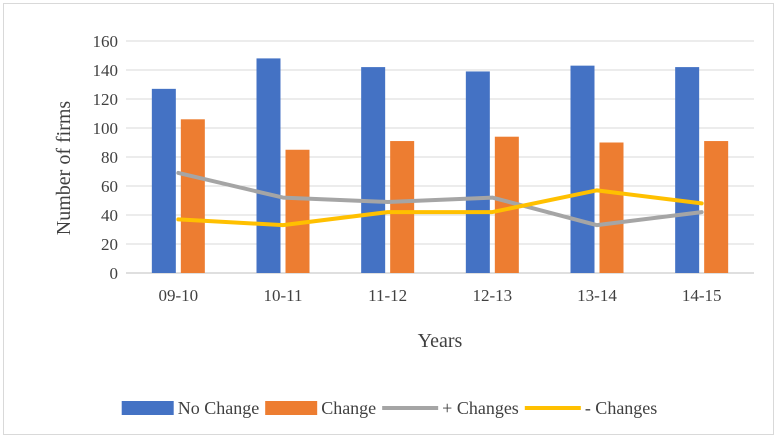  I want to click on y-axis-title: Number of firms, so click(64, 168).